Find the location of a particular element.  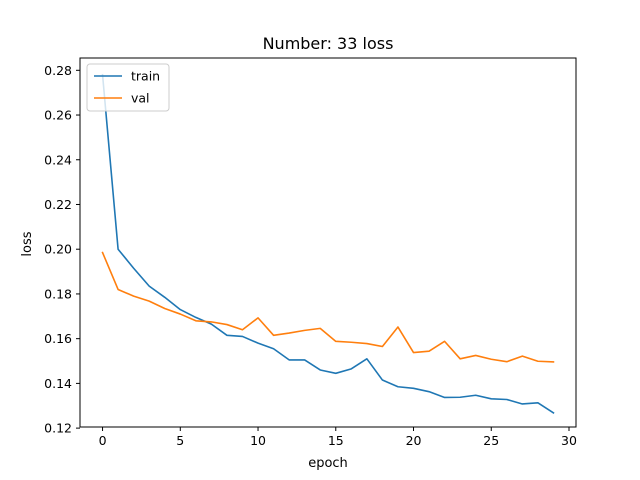

x-tick-label: 20 is located at coordinates (414, 440).